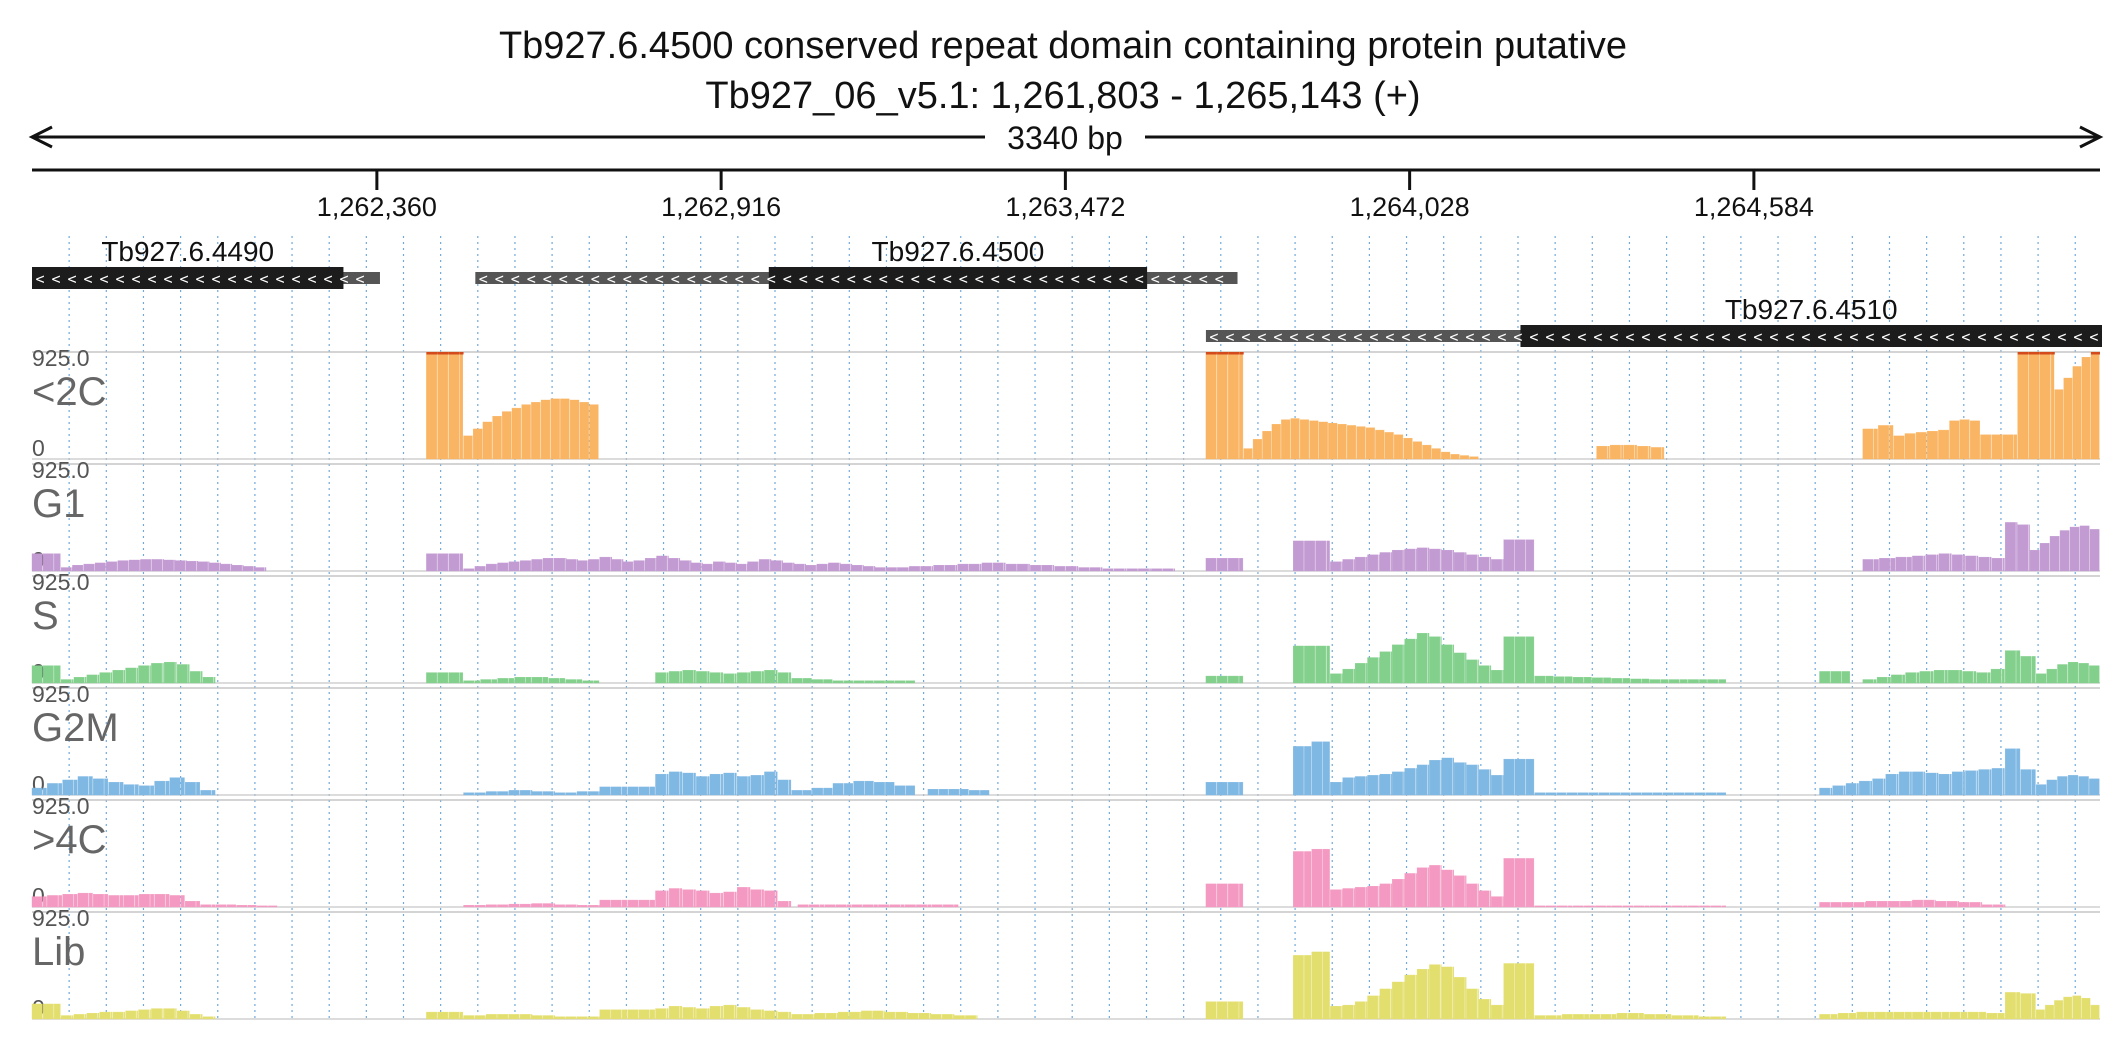  I want to click on track-name: <2C, so click(69, 392).